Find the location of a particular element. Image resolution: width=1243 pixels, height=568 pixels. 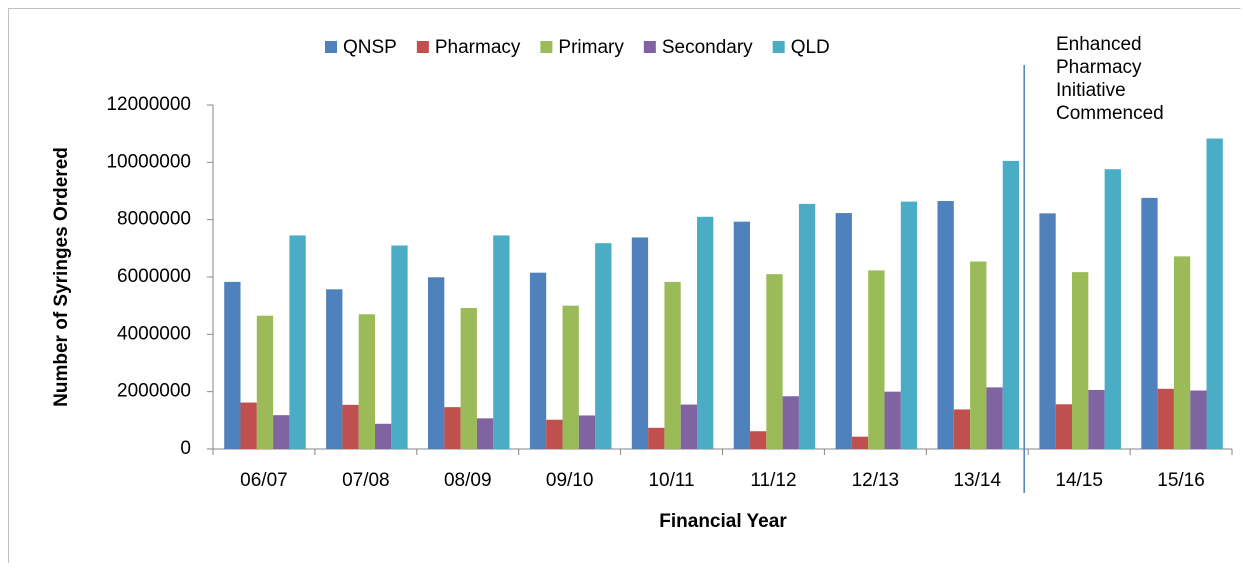

y-tick-label: 12000000 is located at coordinates (148, 104).